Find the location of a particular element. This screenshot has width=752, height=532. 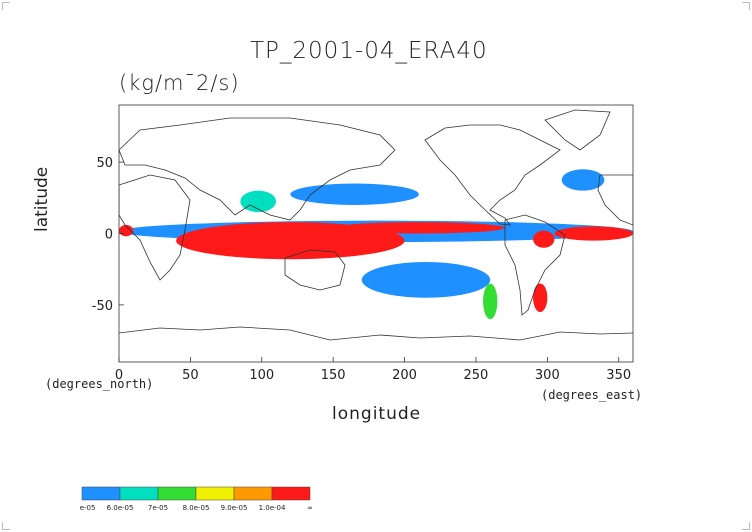

coast-south-america is located at coordinates (535, 265).